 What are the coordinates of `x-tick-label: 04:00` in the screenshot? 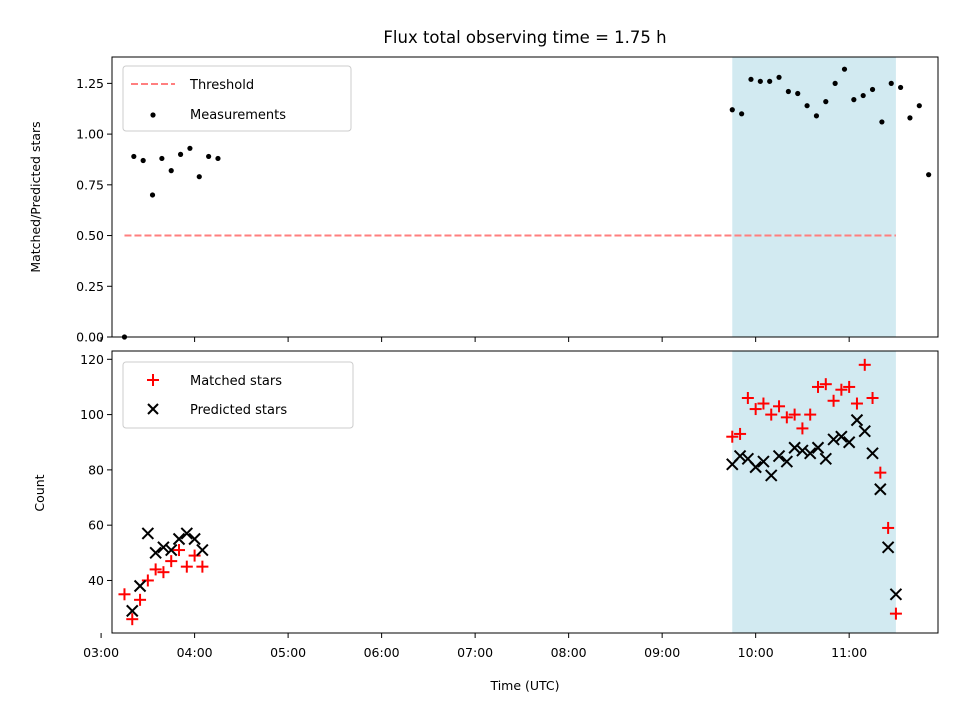 It's located at (195, 652).